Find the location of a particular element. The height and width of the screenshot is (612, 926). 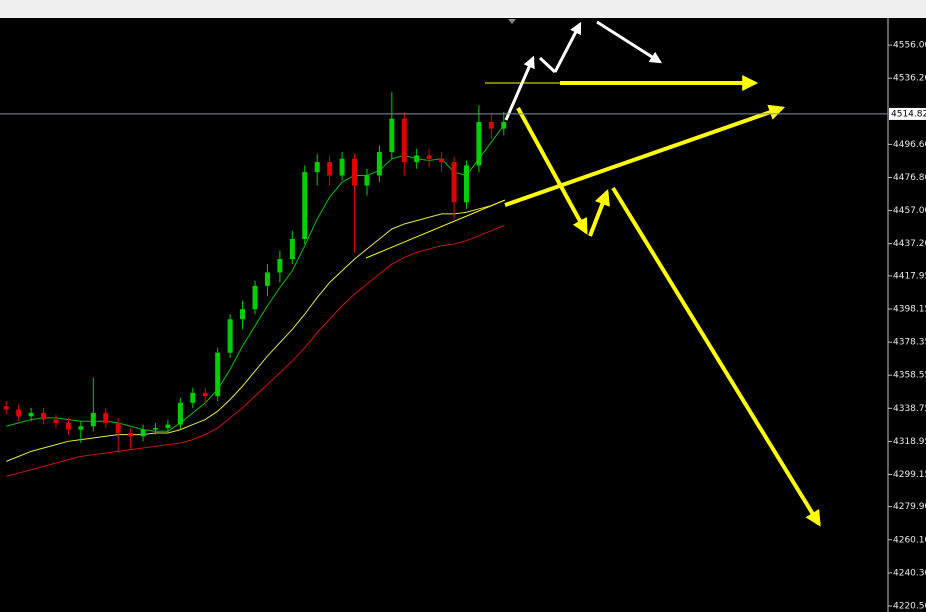

y-tick-label: 4338.75 is located at coordinates (909, 409).